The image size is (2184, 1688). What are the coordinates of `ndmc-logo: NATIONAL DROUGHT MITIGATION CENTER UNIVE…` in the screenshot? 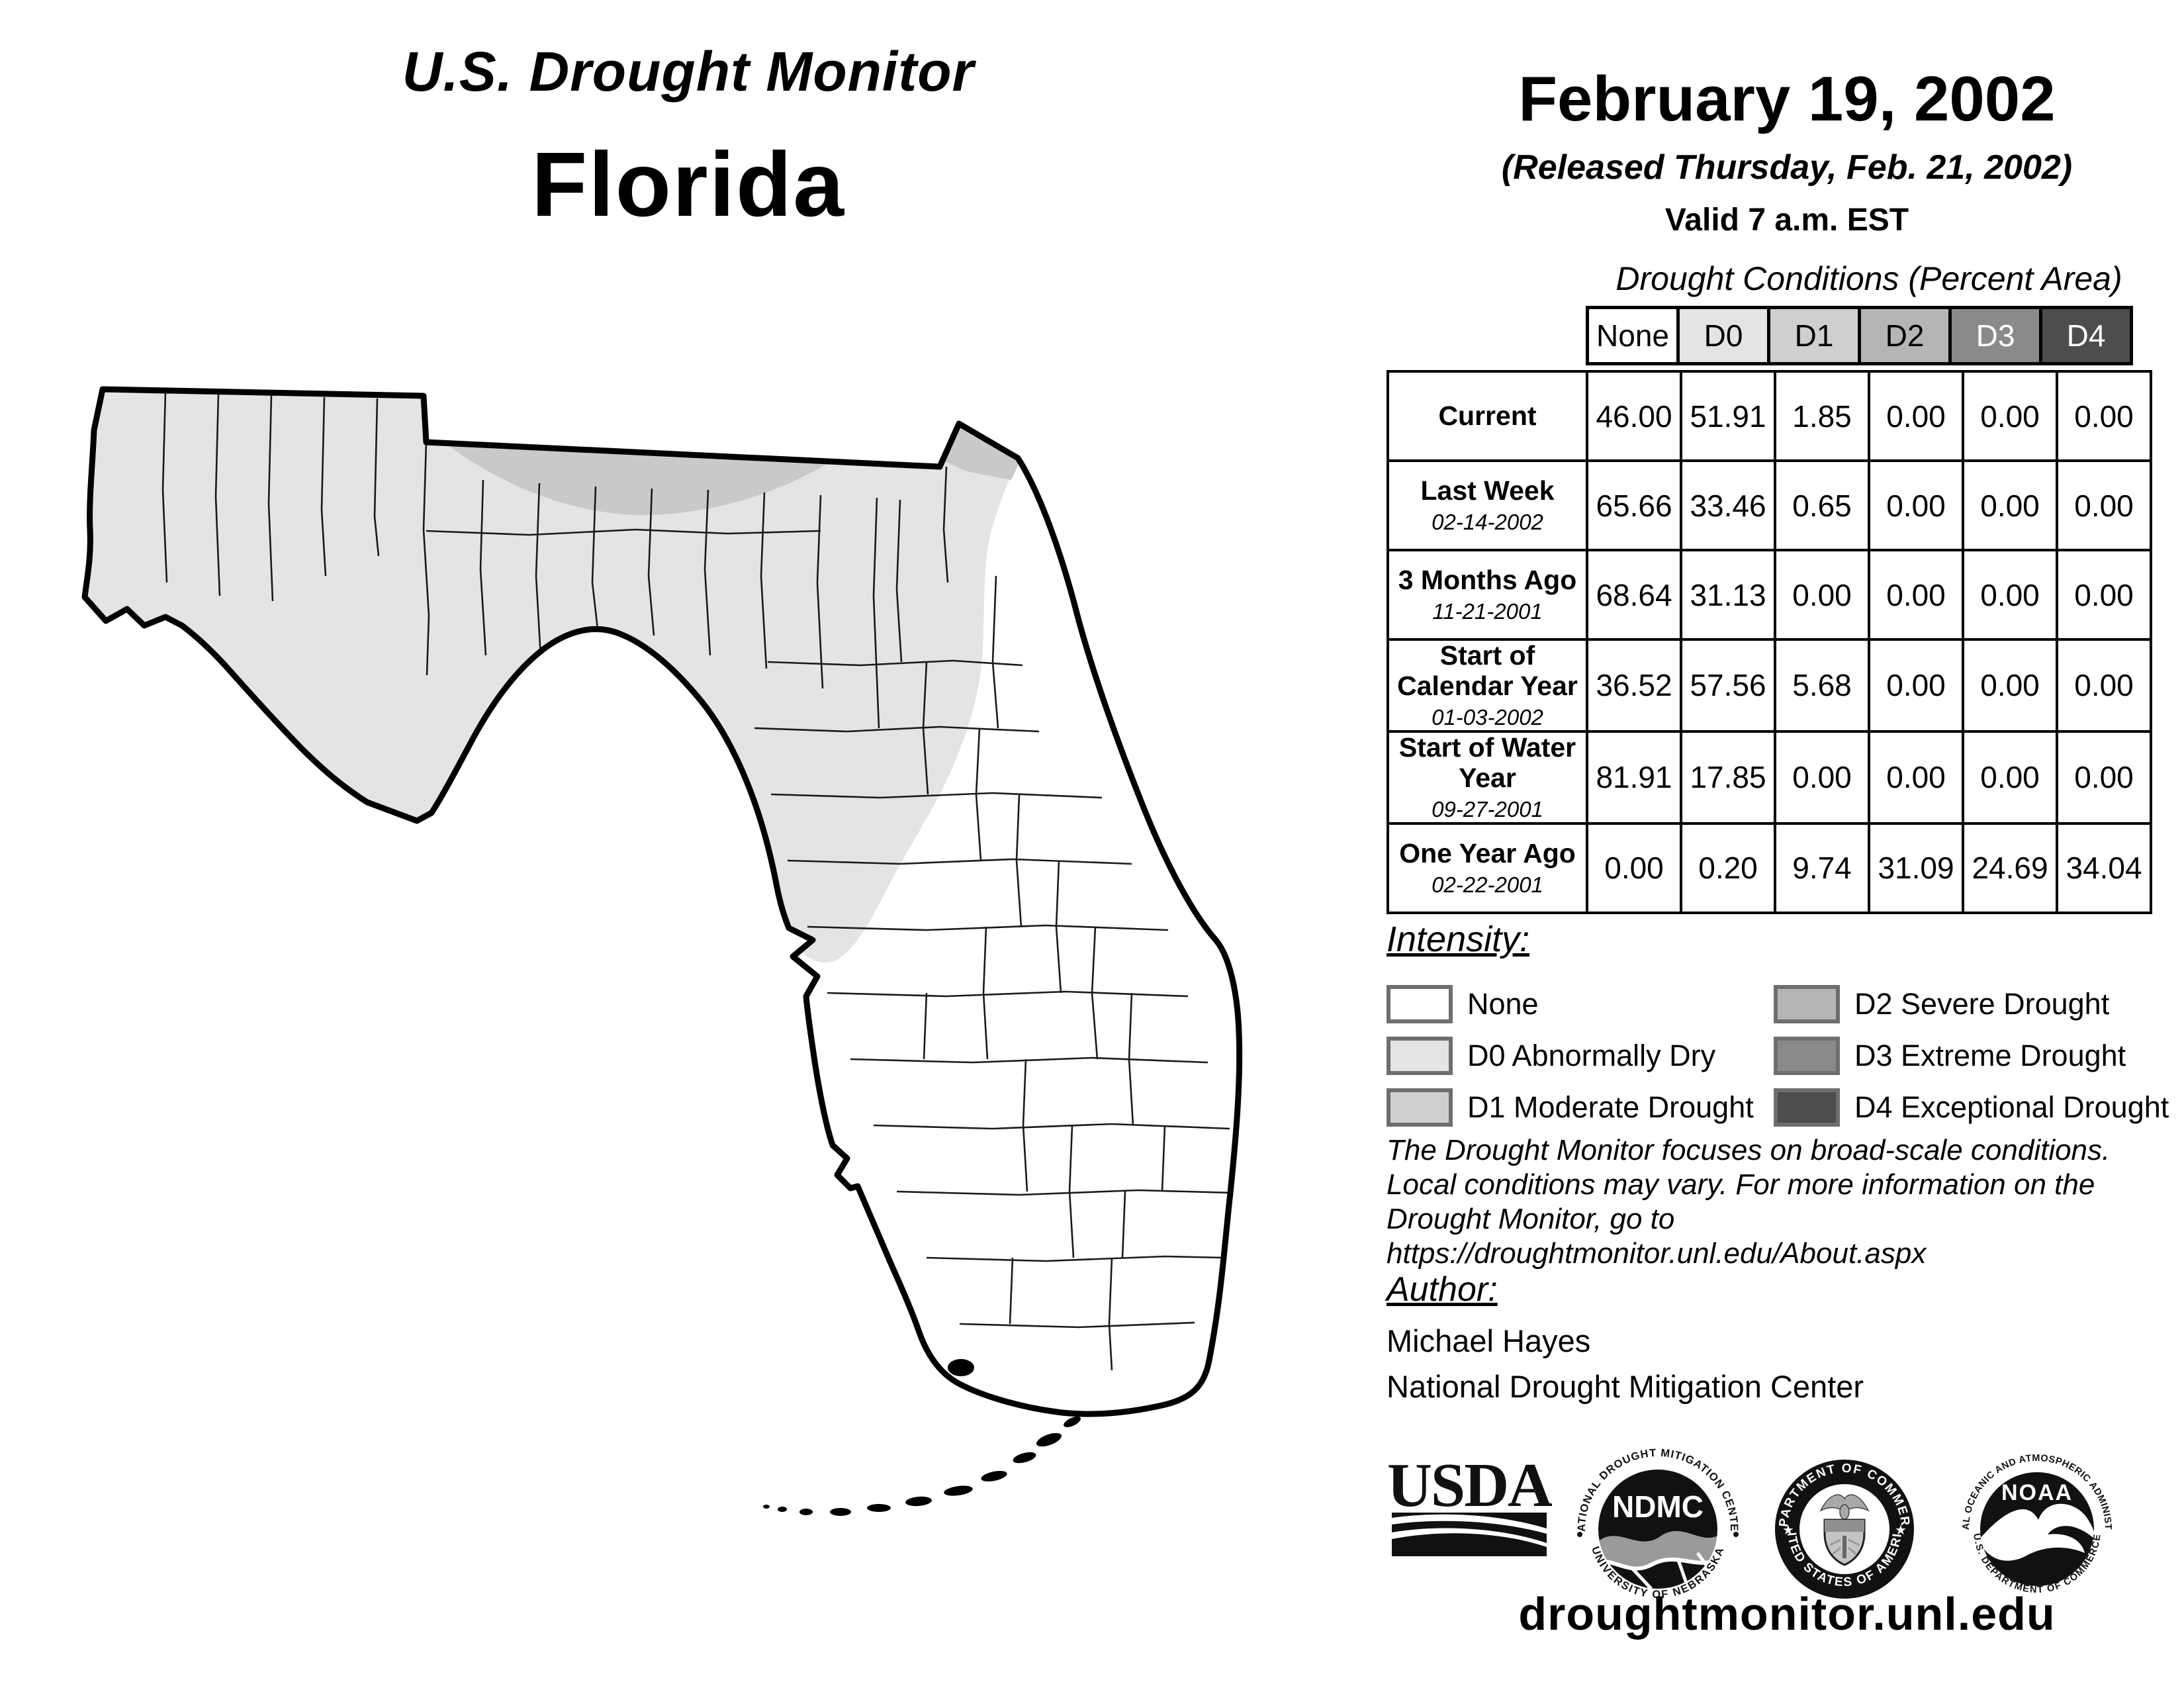 It's located at (1658, 1524).